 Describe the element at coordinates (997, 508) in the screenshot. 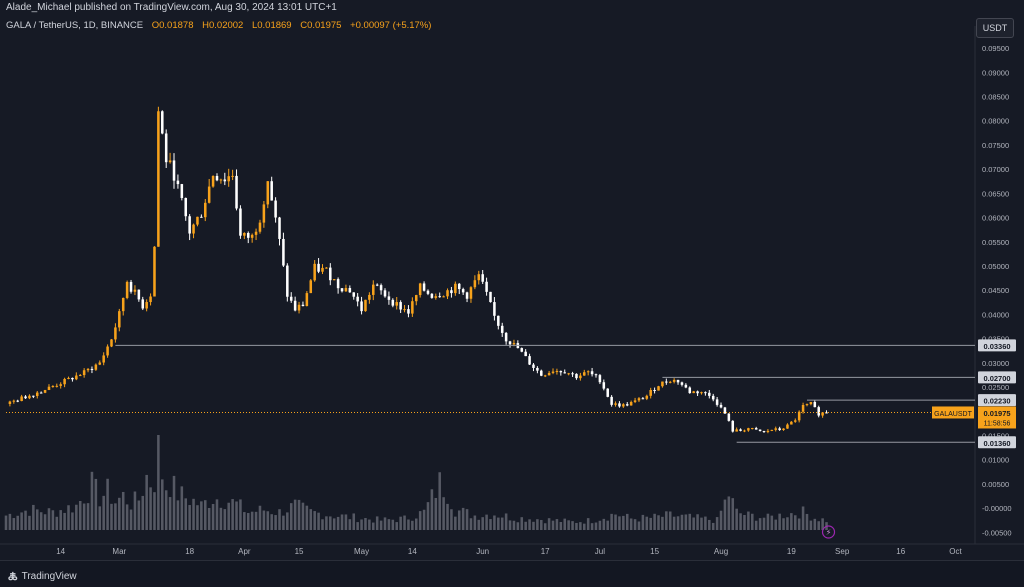

I see `y-tick-label: -0.00000` at that location.